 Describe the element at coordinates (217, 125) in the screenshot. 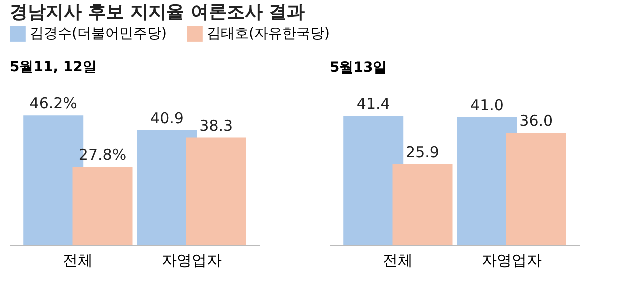

I see `data-label: 38.3` at that location.